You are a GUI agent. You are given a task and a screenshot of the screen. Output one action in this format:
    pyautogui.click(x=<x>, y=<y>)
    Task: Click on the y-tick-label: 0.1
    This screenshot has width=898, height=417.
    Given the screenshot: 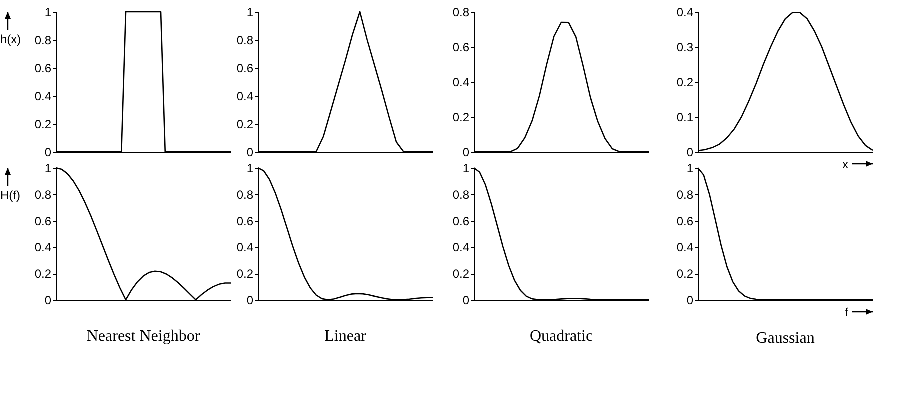 What is the action you would take?
    pyautogui.click(x=685, y=117)
    